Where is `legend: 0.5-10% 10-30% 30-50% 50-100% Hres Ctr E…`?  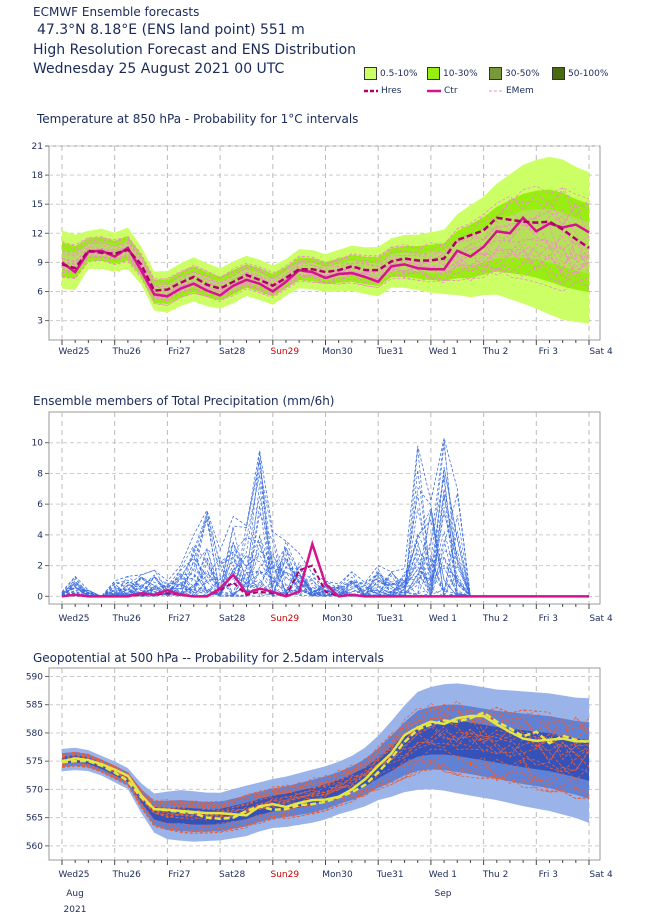
legend: 0.5-10% 10-30% 30-50% 50-100% Hres Ctr E… is located at coordinates (504, 85).